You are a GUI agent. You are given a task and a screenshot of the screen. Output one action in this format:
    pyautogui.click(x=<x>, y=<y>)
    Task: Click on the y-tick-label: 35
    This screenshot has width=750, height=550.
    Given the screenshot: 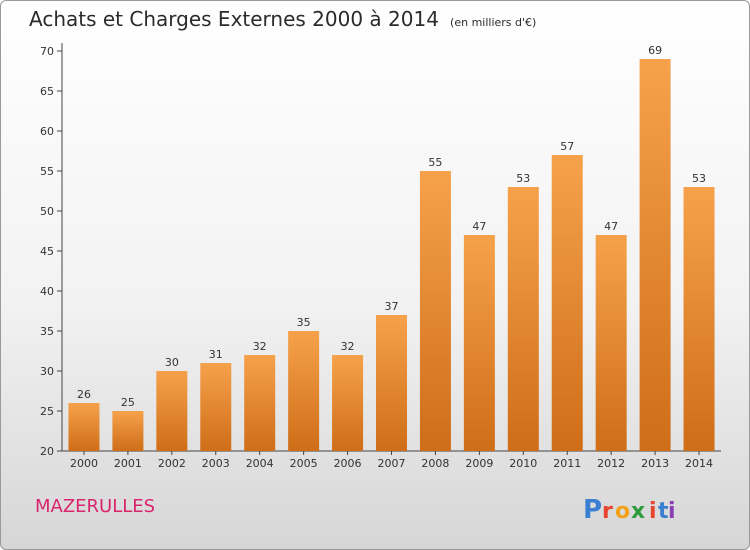 What is the action you would take?
    pyautogui.click(x=47, y=331)
    